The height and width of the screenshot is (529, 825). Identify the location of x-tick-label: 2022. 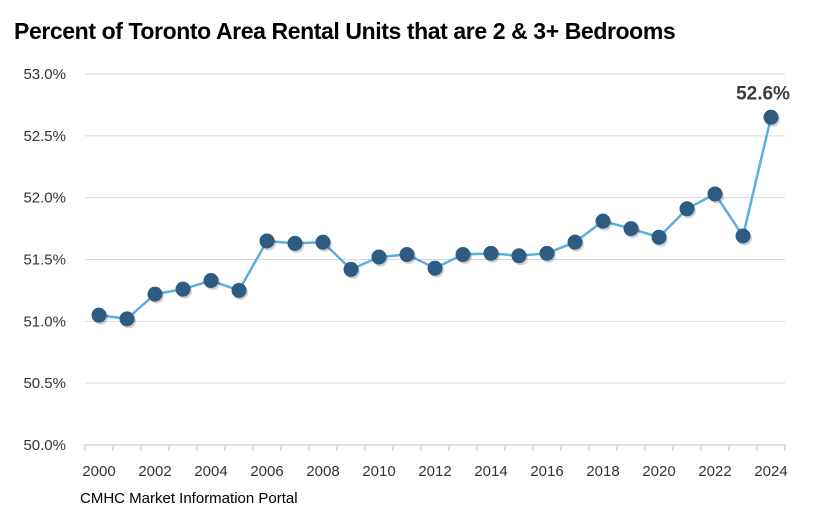
(714, 471).